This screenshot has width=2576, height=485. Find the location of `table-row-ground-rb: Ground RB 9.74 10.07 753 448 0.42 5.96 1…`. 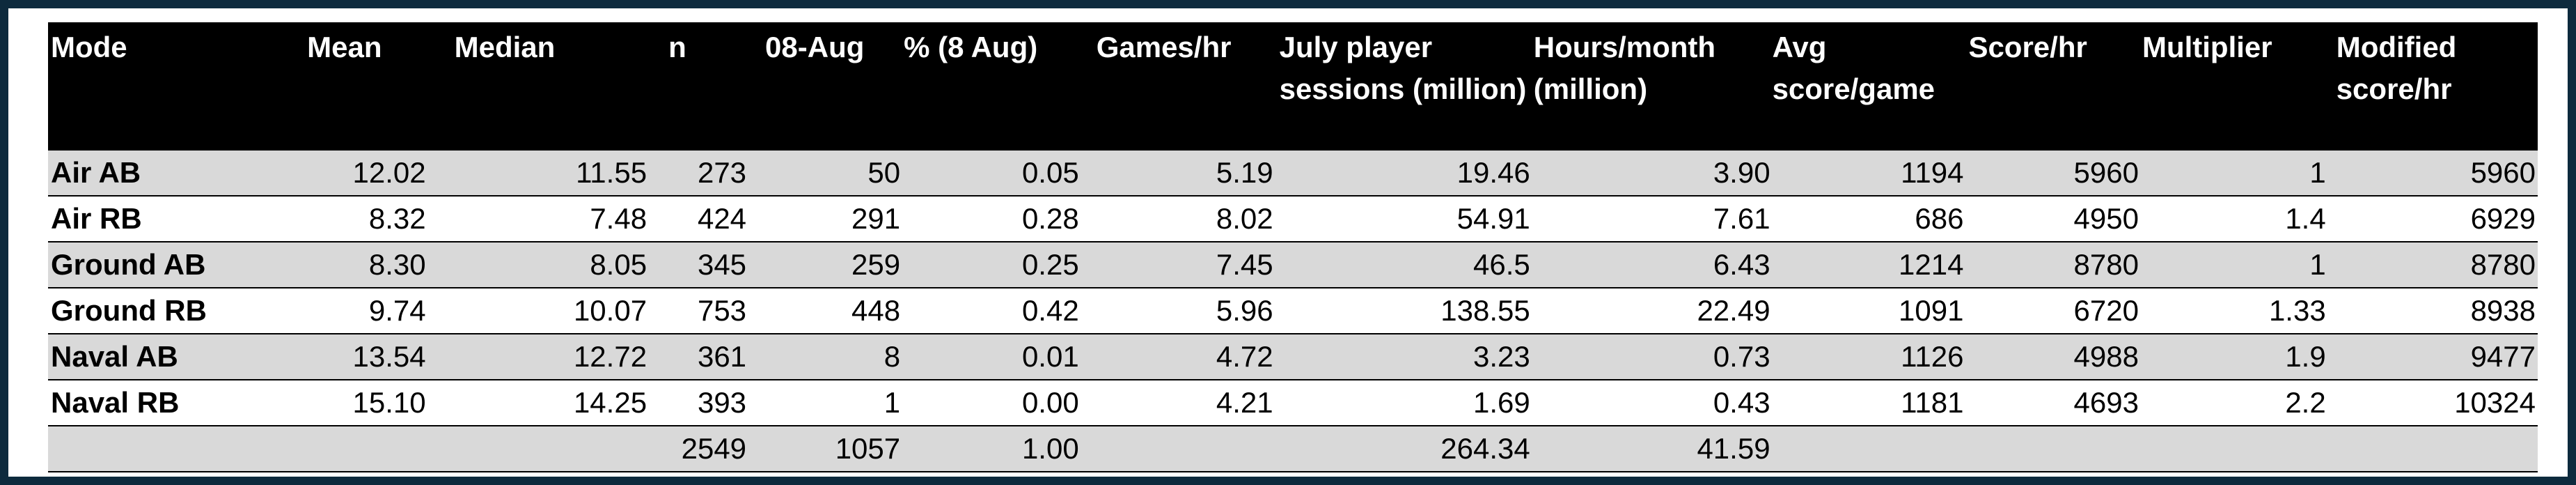

table-row-ground-rb: Ground RB 9.74 10.07 753 448 0.42 5.96 1… is located at coordinates (1293, 310).